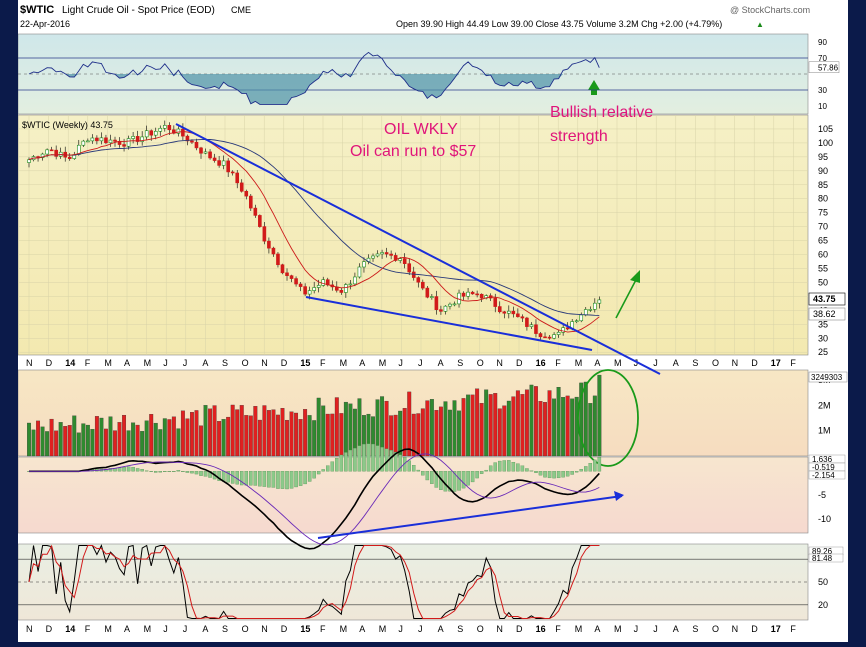 The image size is (866, 647). Describe the element at coordinates (37, 10) in the screenshot. I see `chart-symbol: $WTIC` at that location.